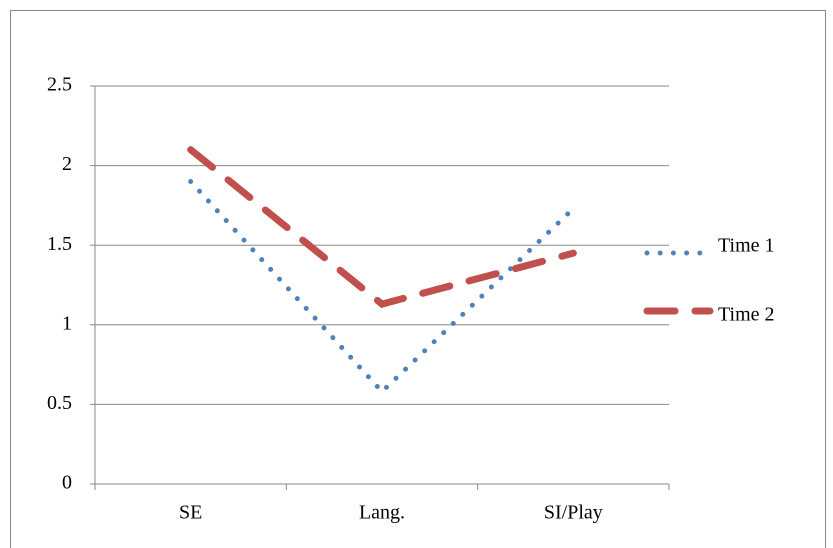 Image resolution: width=833 pixels, height=548 pixels. Describe the element at coordinates (746, 246) in the screenshot. I see `legend-label: Time 1` at that location.